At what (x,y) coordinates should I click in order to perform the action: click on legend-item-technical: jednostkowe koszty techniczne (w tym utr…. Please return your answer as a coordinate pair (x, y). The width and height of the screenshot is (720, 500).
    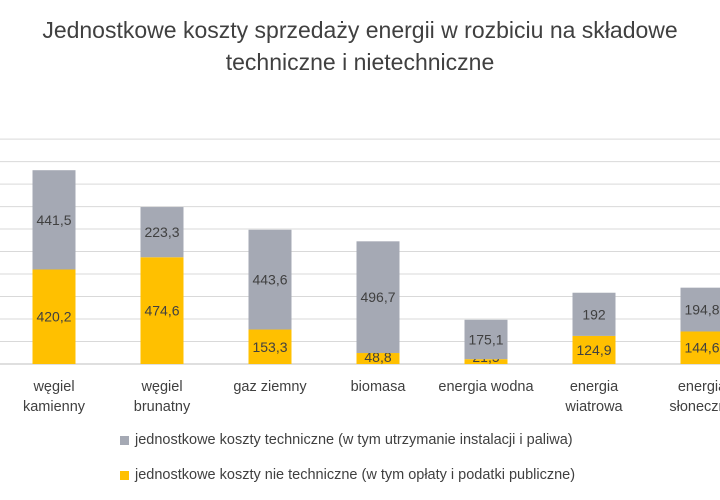
    Looking at the image, I should click on (346, 440).